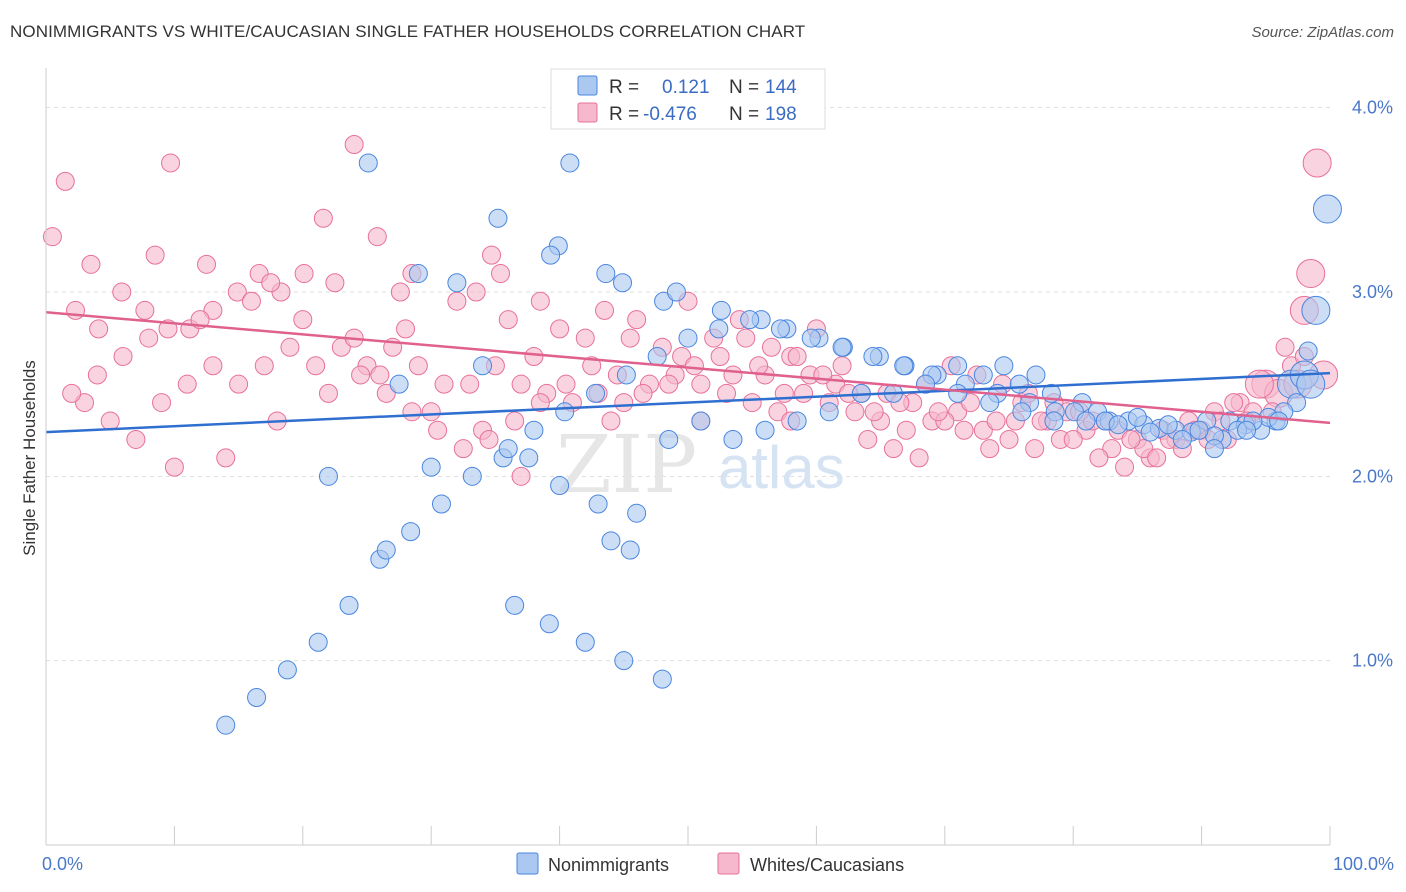 This screenshot has width=1406, height=892. I want to click on y-tick-label: 1.0%, so click(1372, 661).